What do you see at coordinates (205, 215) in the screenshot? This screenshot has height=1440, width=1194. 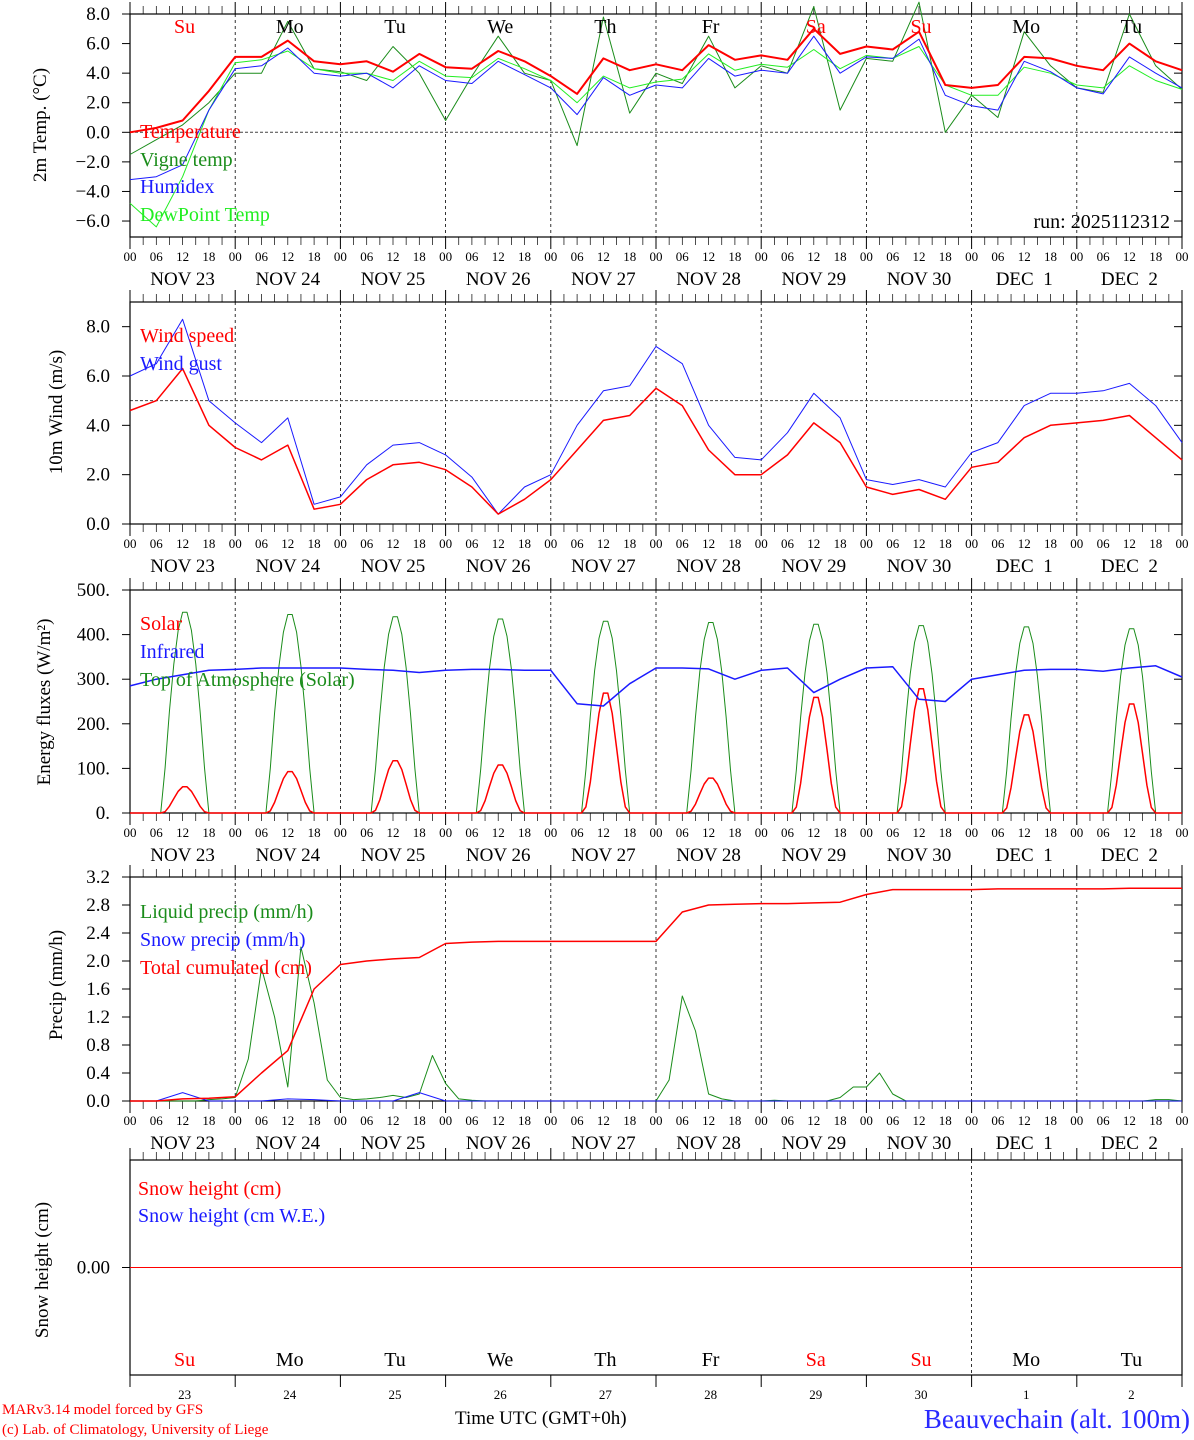 I see `legend-entry: DewPoint Temp` at bounding box center [205, 215].